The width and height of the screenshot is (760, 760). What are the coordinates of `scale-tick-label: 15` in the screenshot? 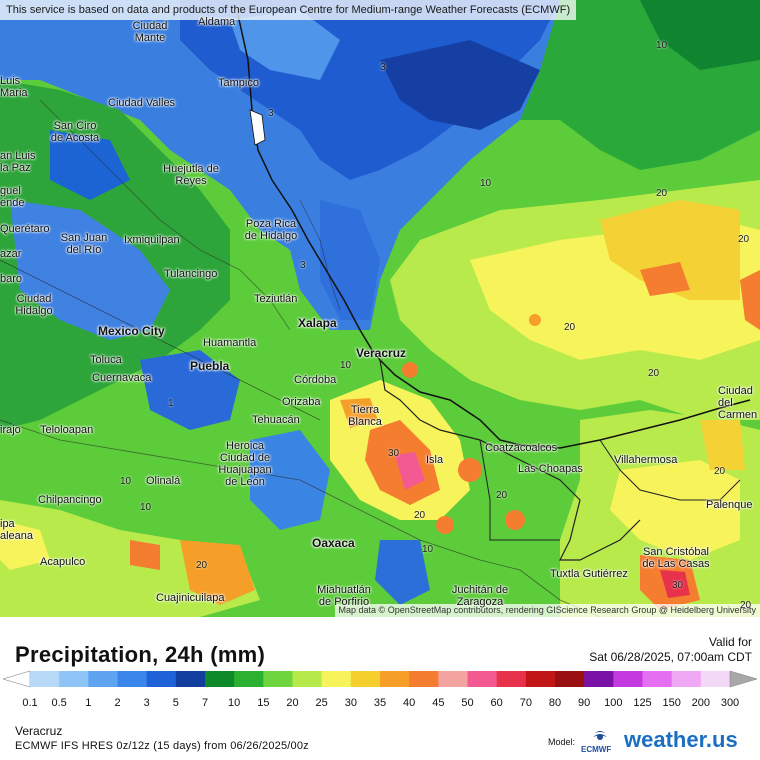 It's located at (263, 703).